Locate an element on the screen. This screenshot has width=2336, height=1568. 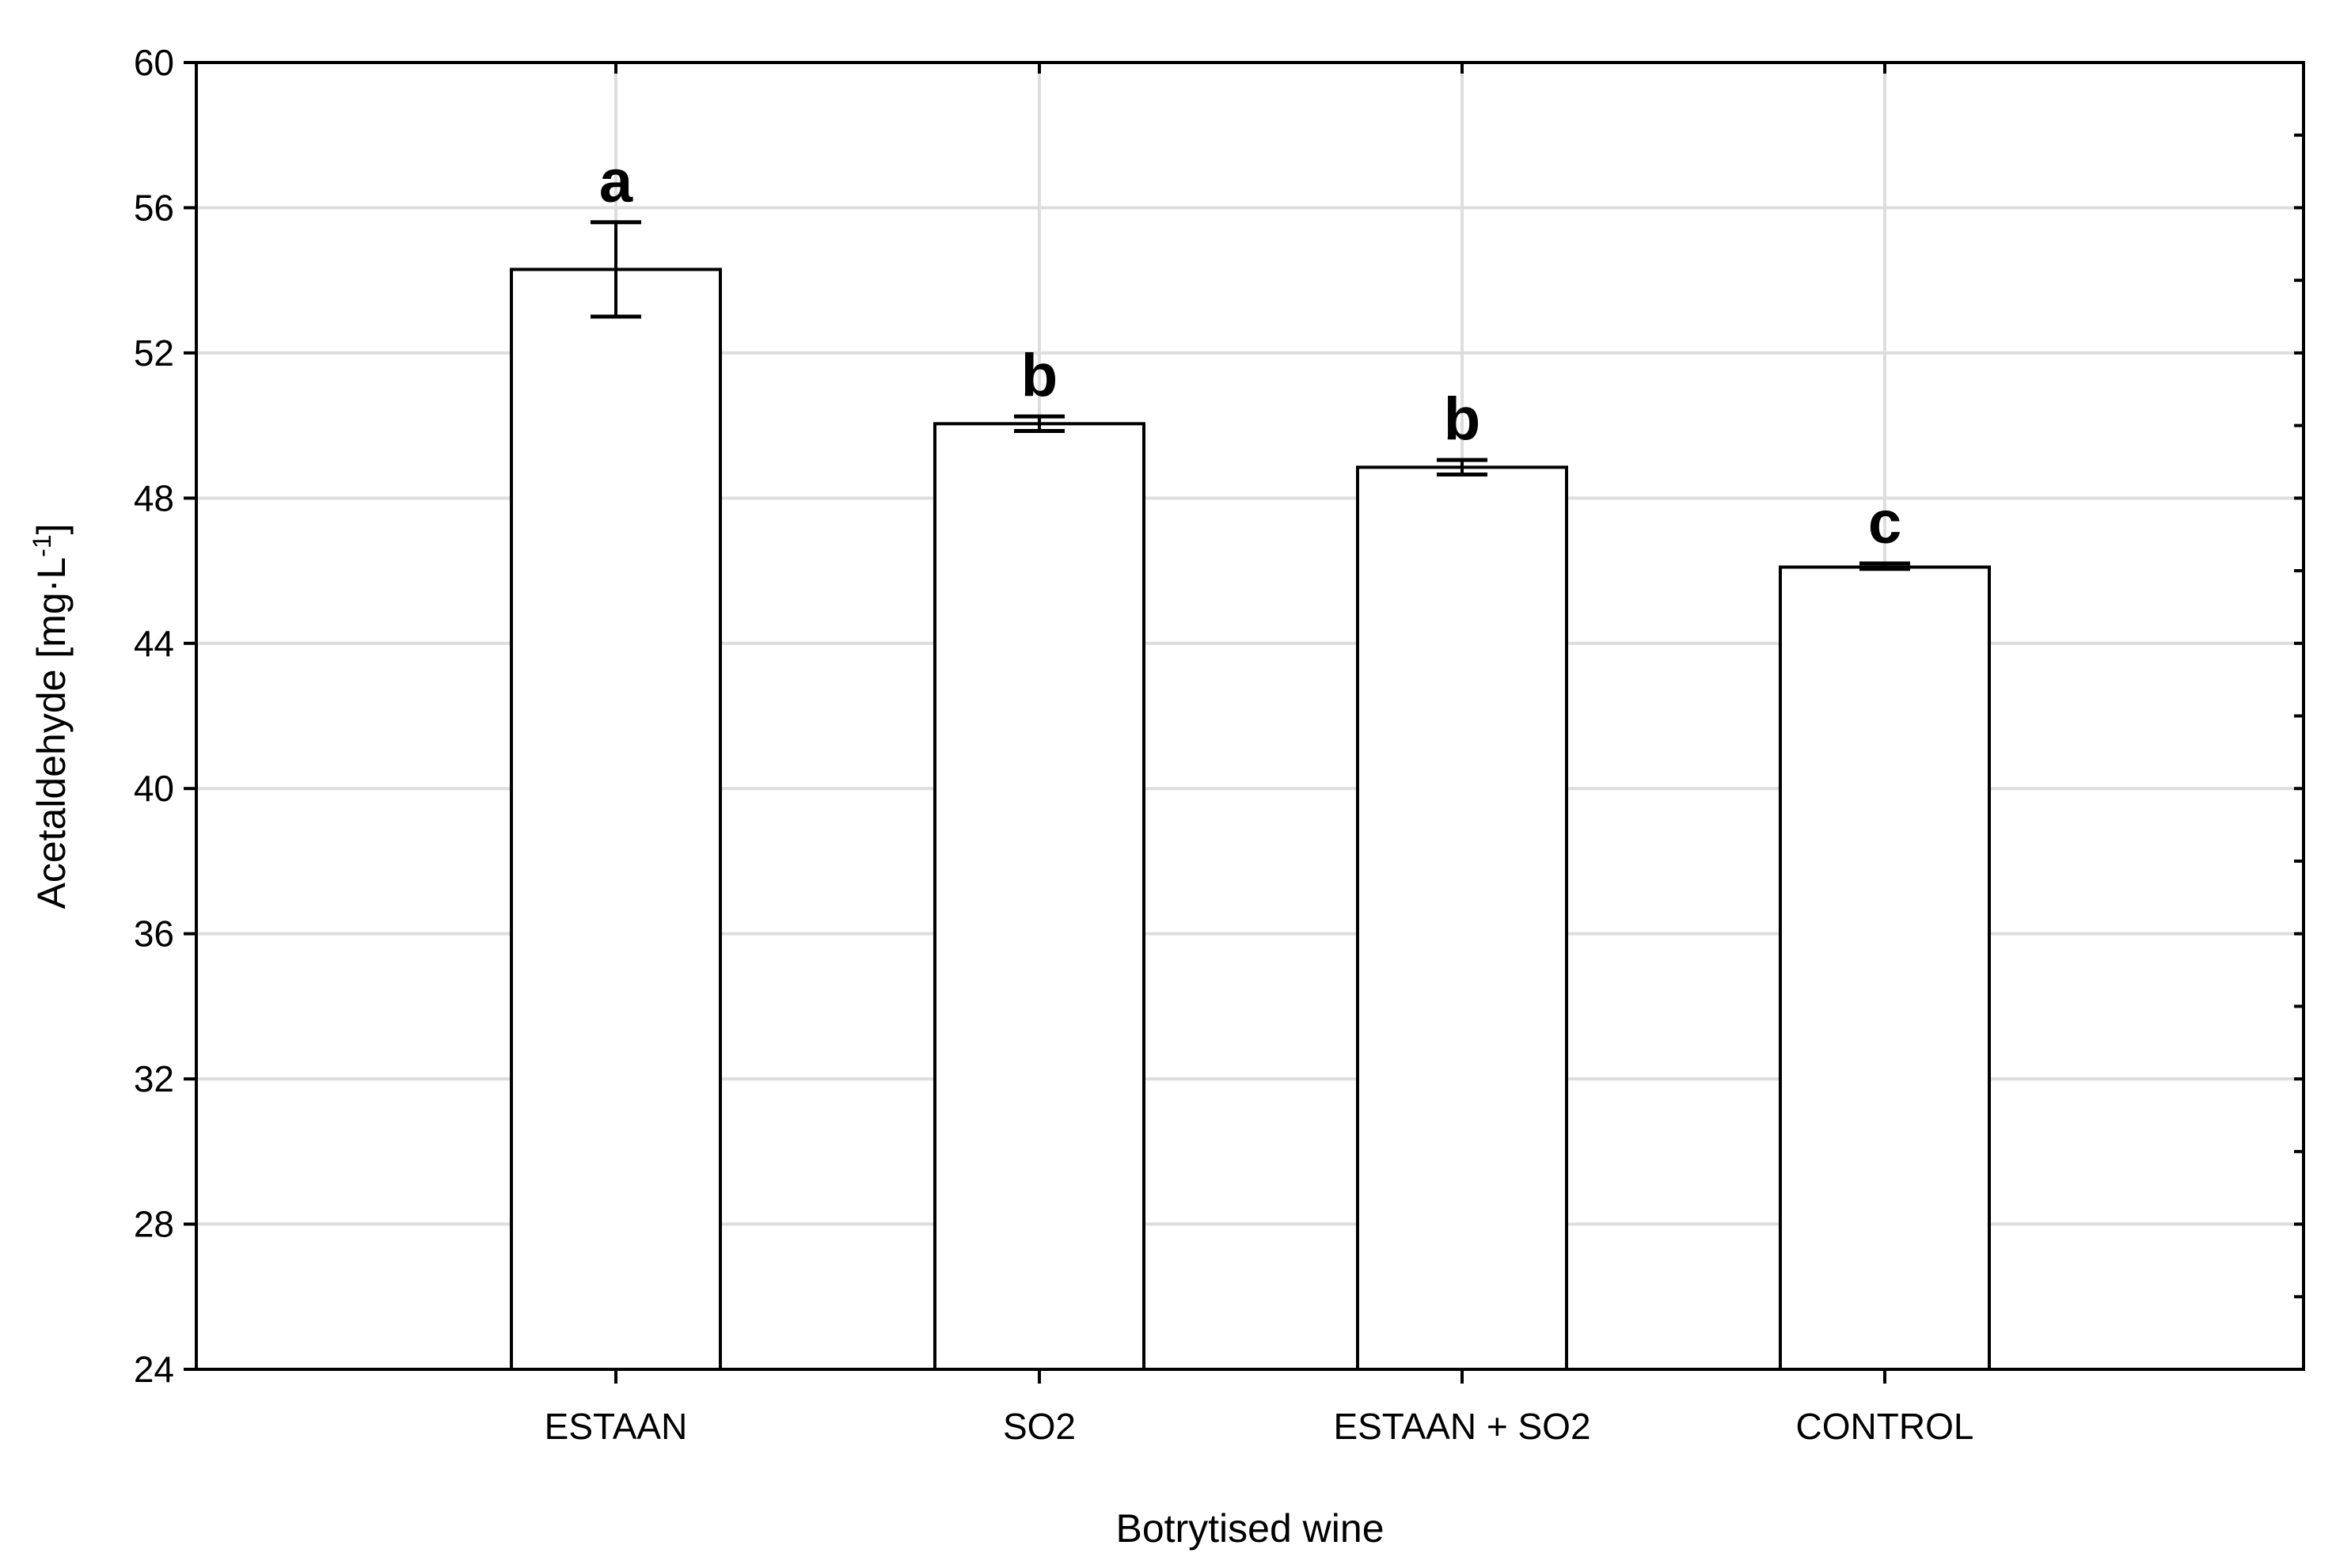
y-axis-title: Acetaldehyde [mg·L-1] is located at coordinates (51, 716).